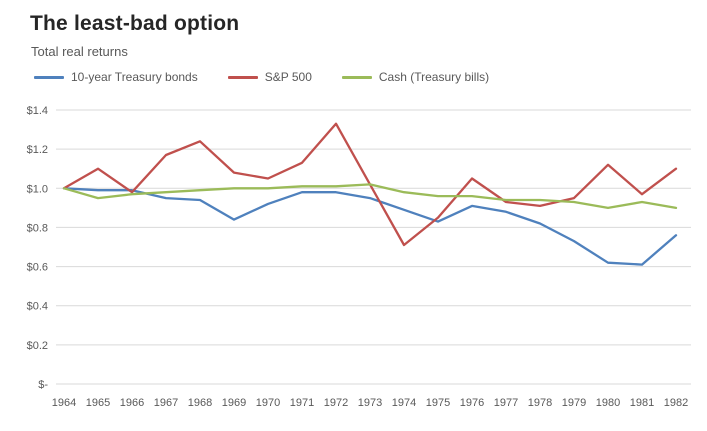 The height and width of the screenshot is (431, 707). Describe the element at coordinates (64, 403) in the screenshot. I see `x-axis-tick-label: 1964` at that location.